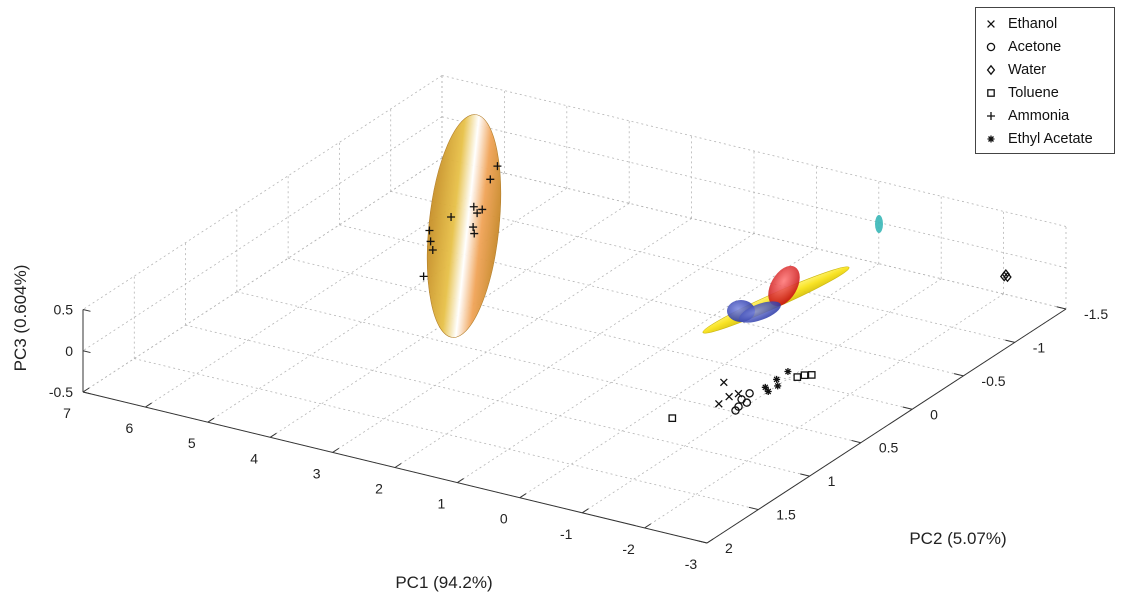 The image size is (1124, 594). What do you see at coordinates (1039, 116) in the screenshot?
I see `legend-label: Ammonia` at bounding box center [1039, 116].